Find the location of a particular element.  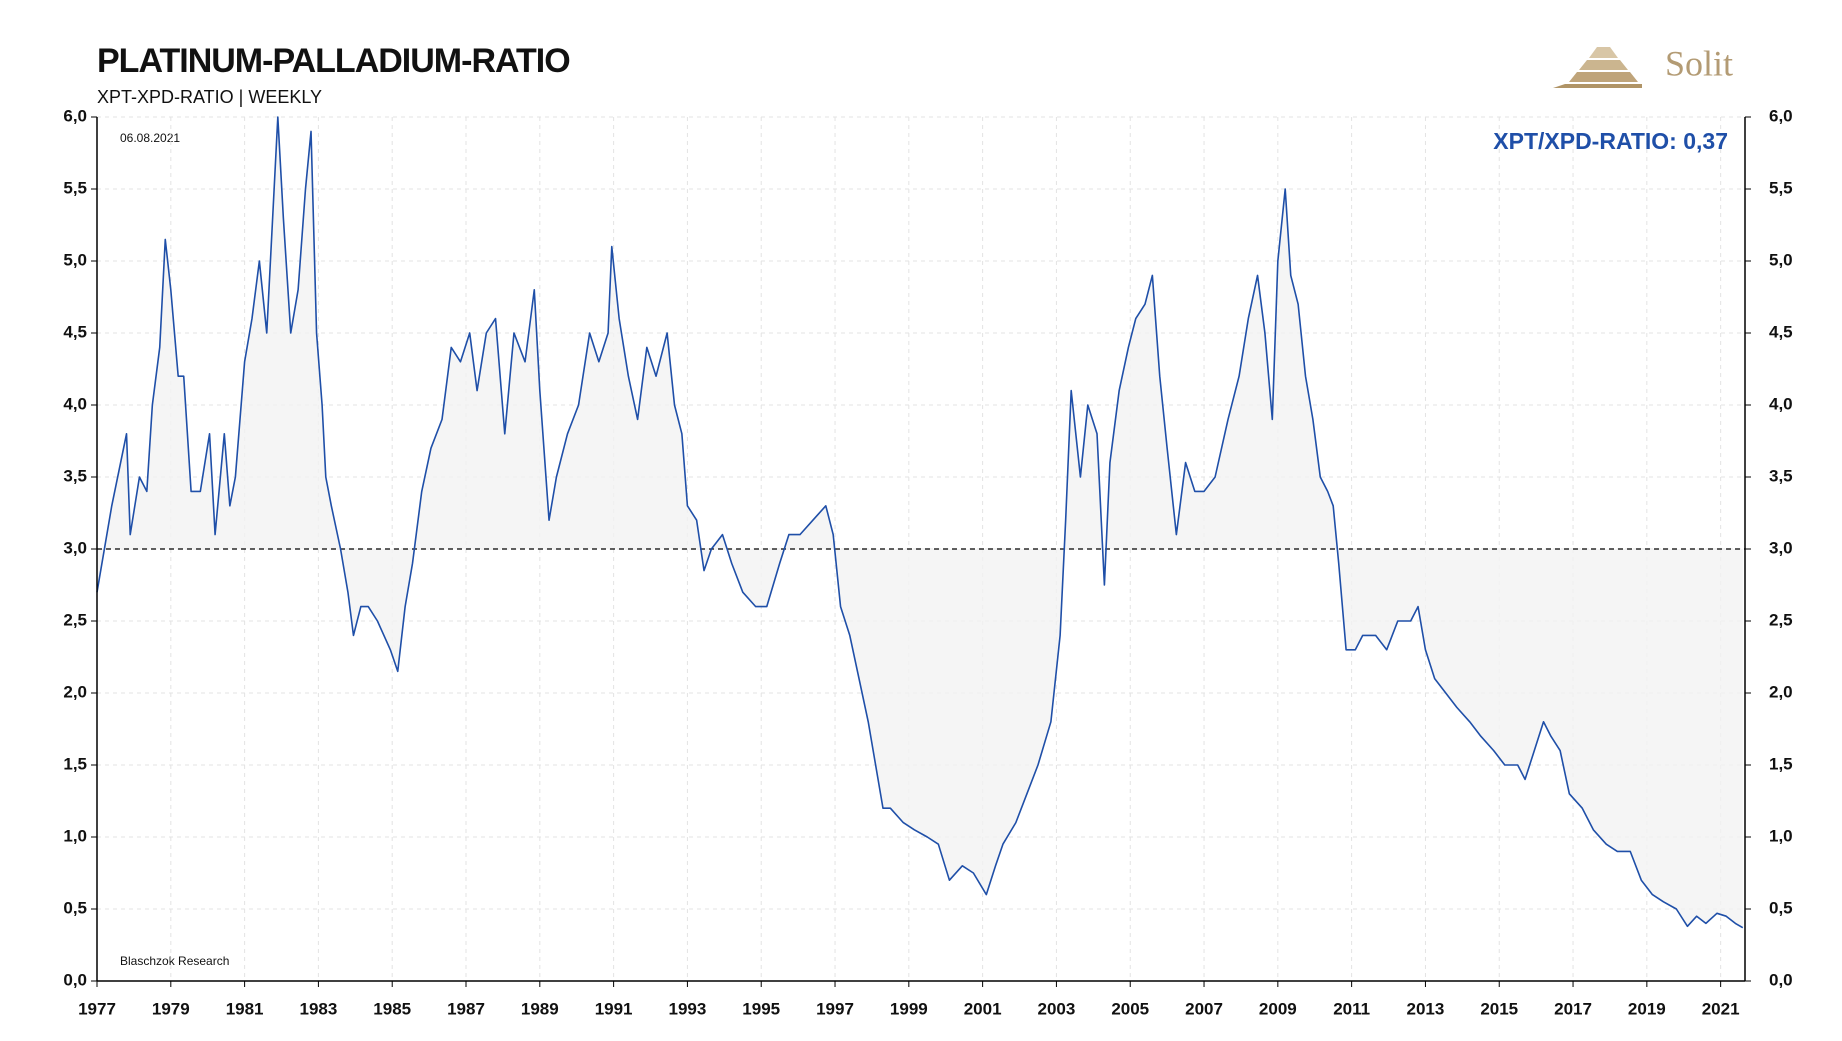

y-tick-label: 1,5 is located at coordinates (75, 763).